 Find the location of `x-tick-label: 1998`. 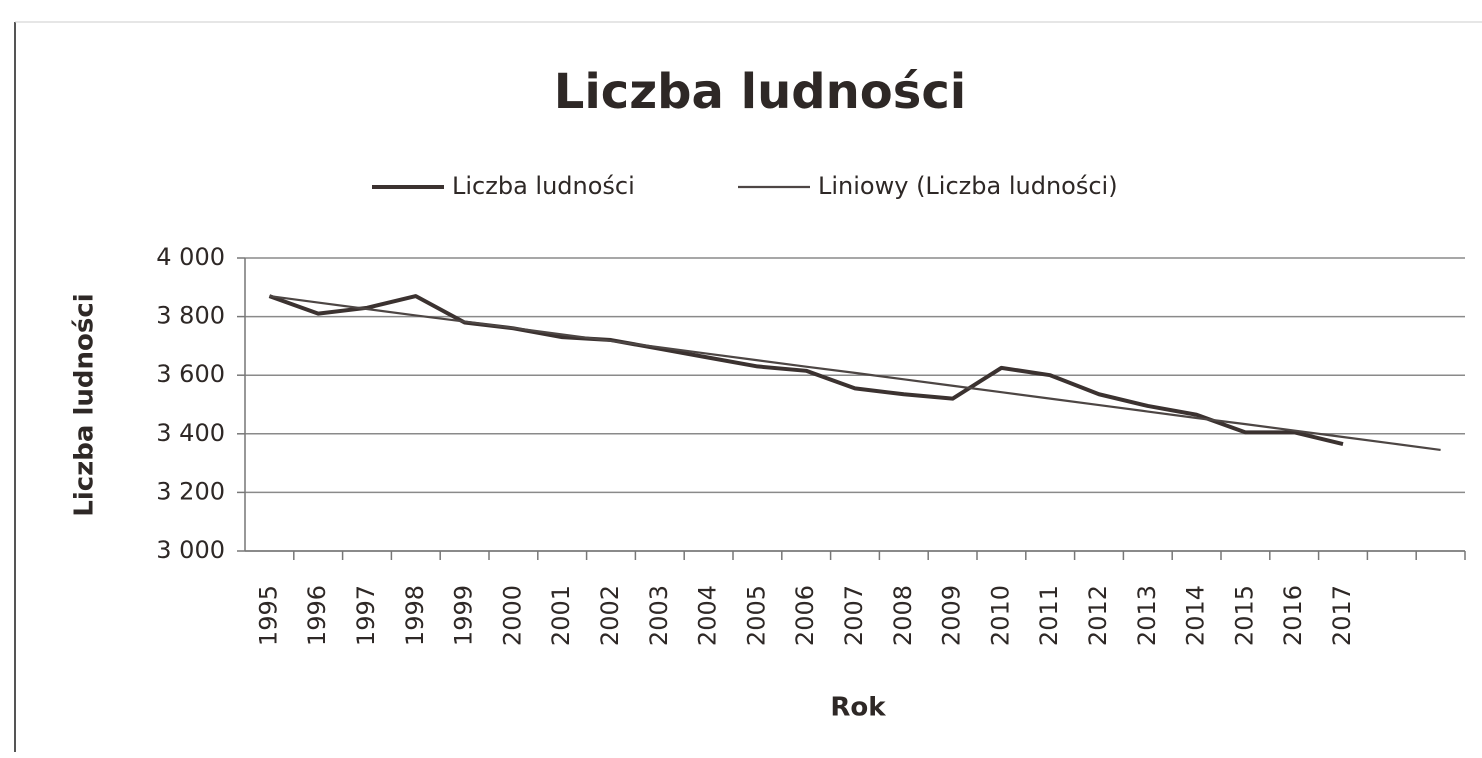

x-tick-label: 1998 is located at coordinates (415, 615).